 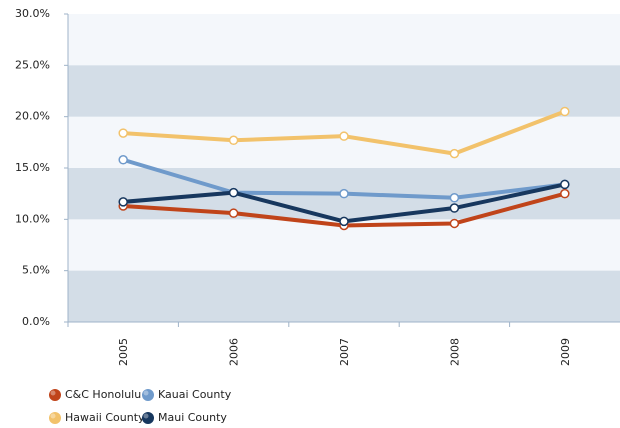 What do you see at coordinates (32, 167) in the screenshot?
I see `y-tick-label: 15.0%` at bounding box center [32, 167].